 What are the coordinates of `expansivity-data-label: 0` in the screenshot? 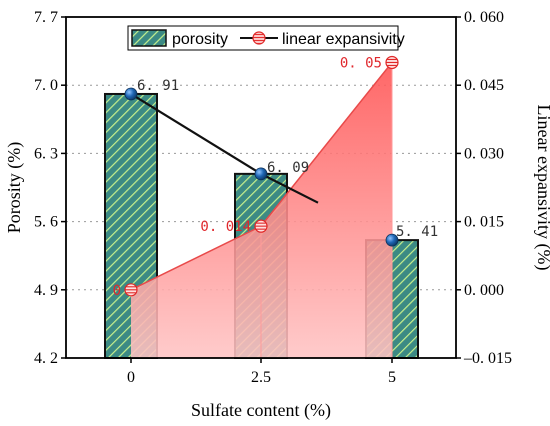 It's located at (117, 291).